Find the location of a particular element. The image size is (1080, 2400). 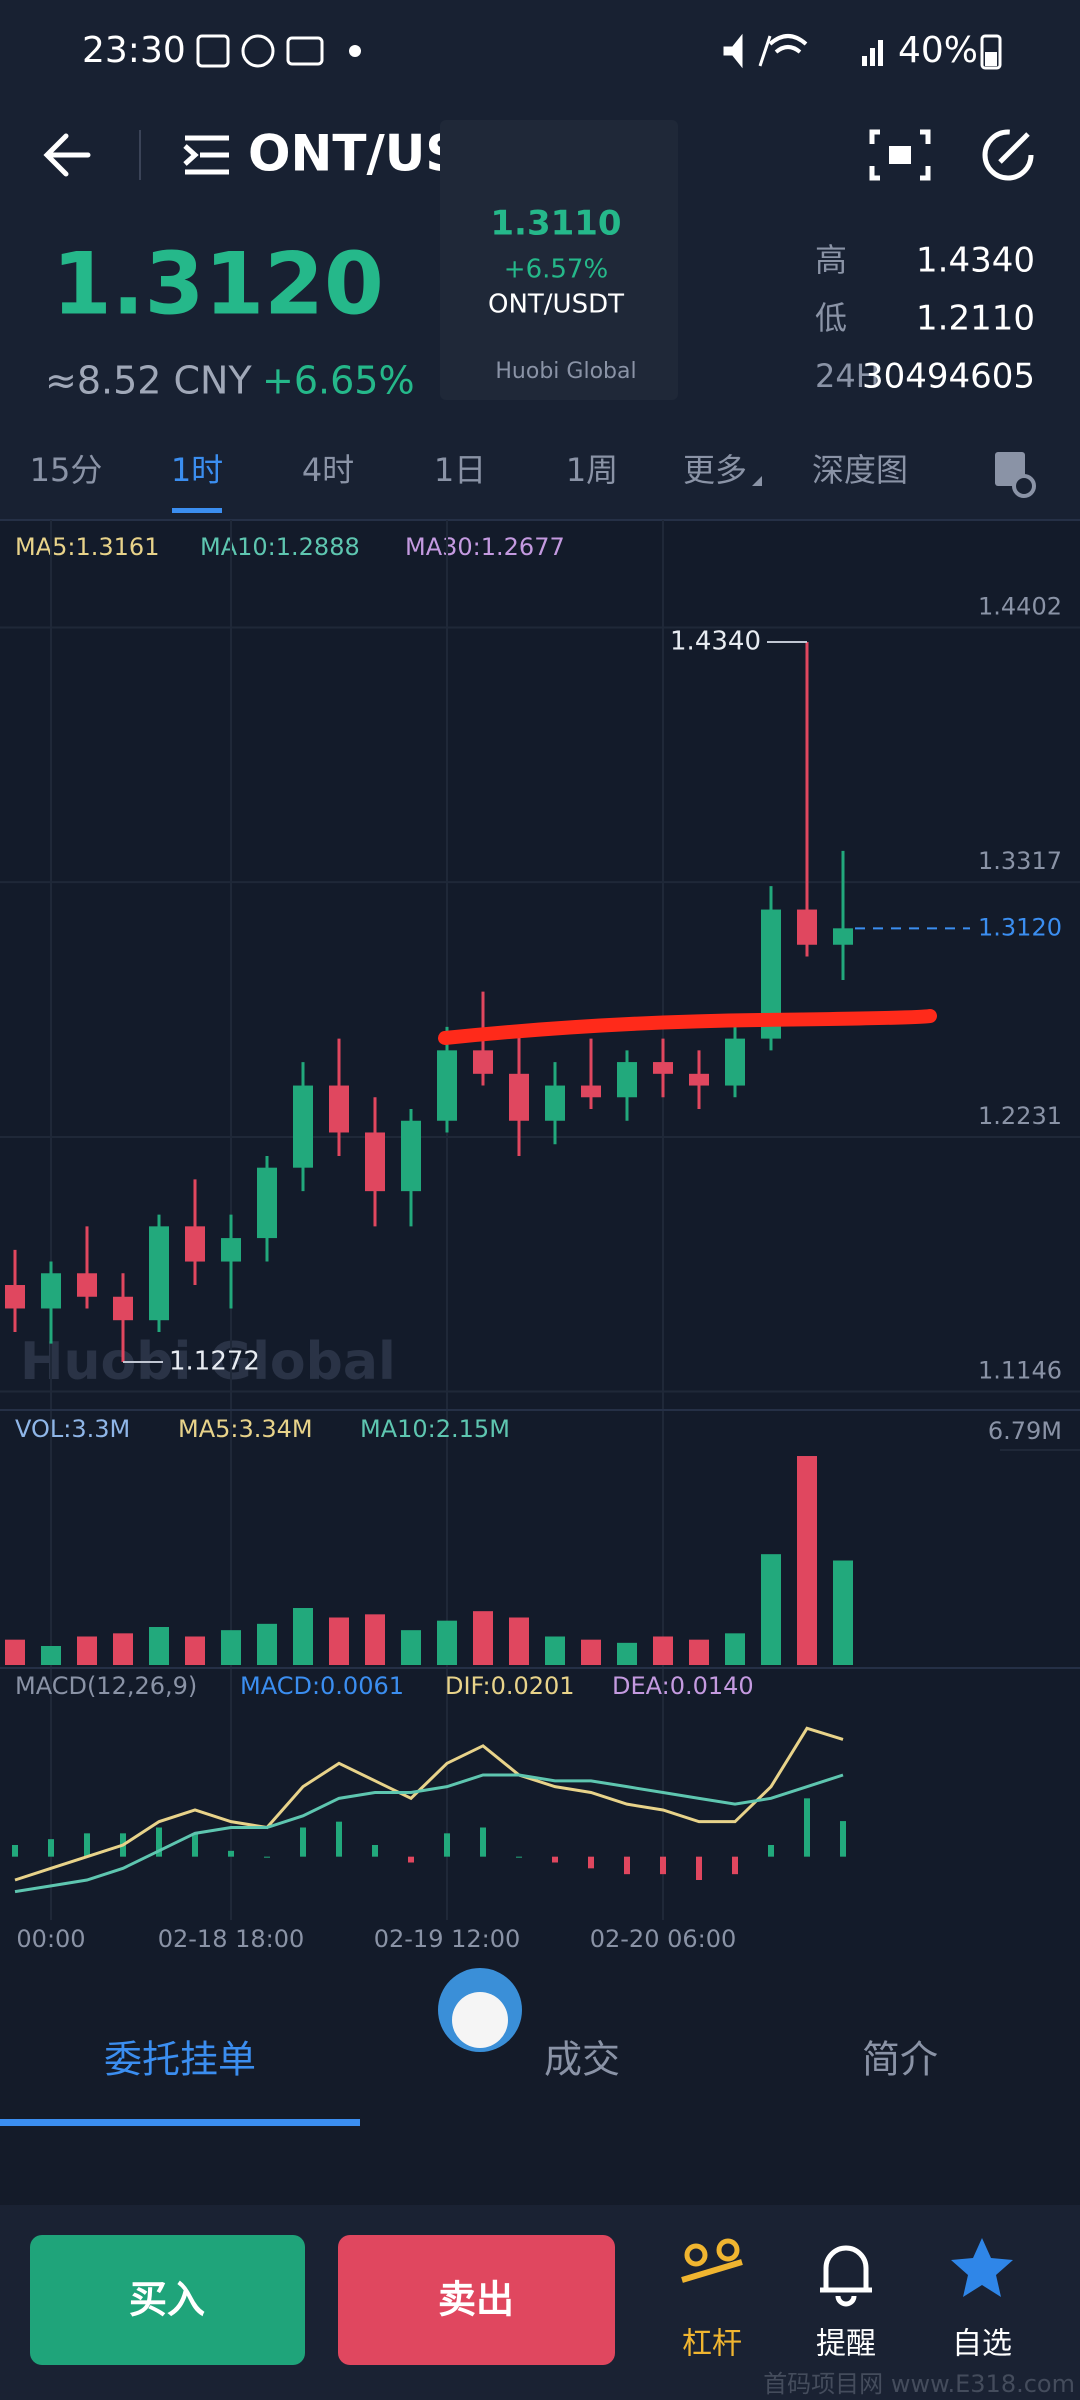

back-button is located at coordinates (67, 155).